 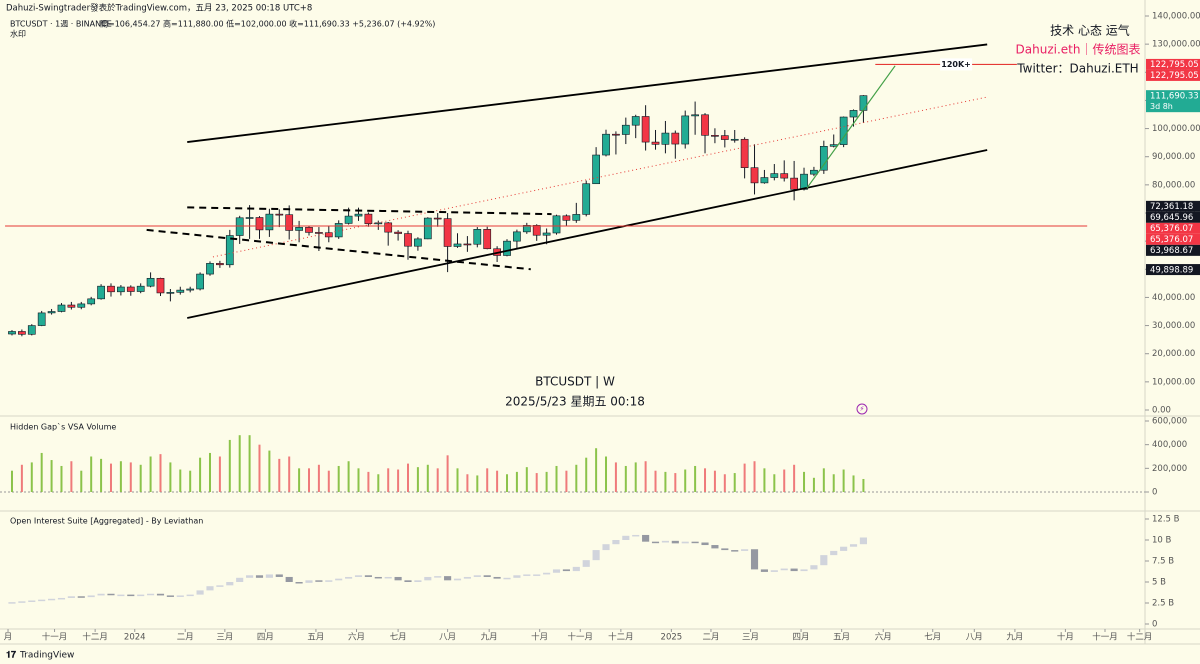 I want to click on price-badge-label: 122,795.05, so click(x=1174, y=65).